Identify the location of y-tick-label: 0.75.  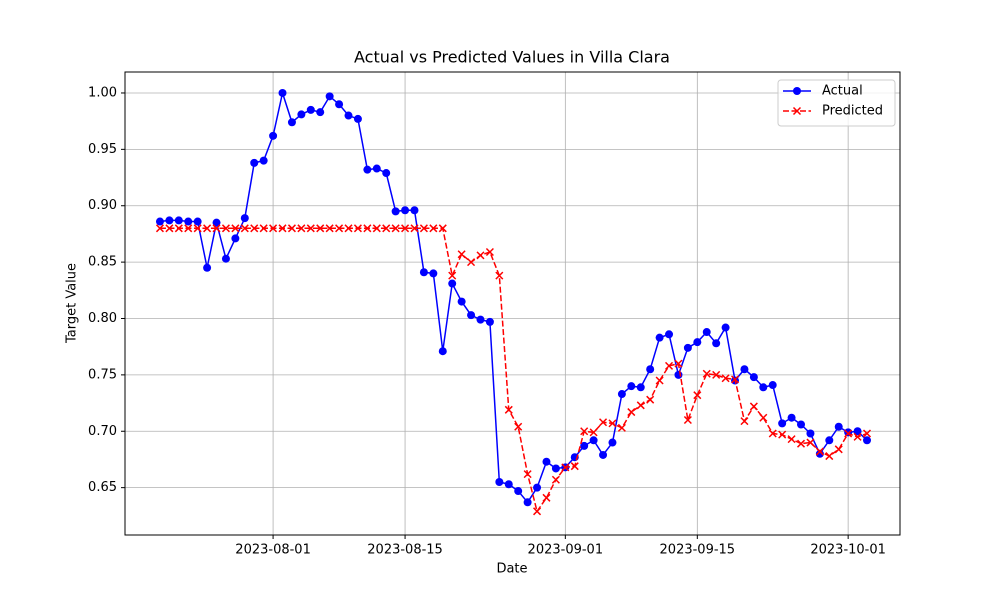
(102, 374).